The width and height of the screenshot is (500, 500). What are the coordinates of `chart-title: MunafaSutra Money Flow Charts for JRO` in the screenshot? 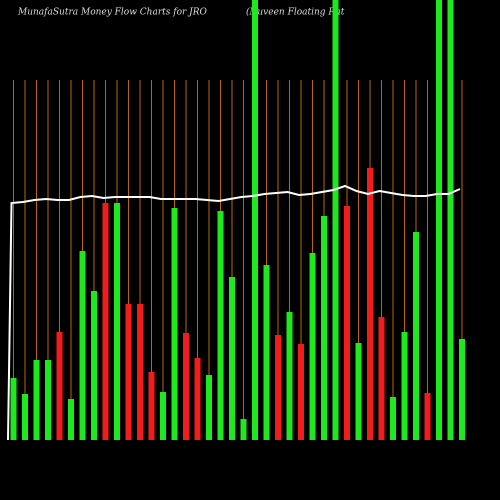 It's located at (112, 13).